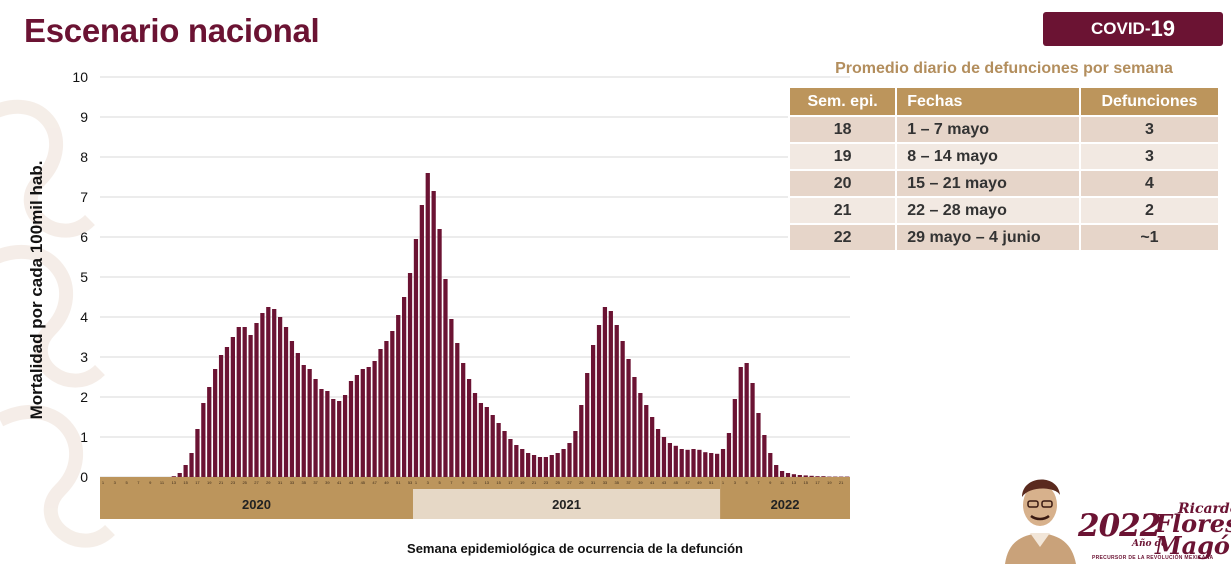 The height and width of the screenshot is (564, 1231). I want to click on cell-deaths: 3, so click(1149, 156).